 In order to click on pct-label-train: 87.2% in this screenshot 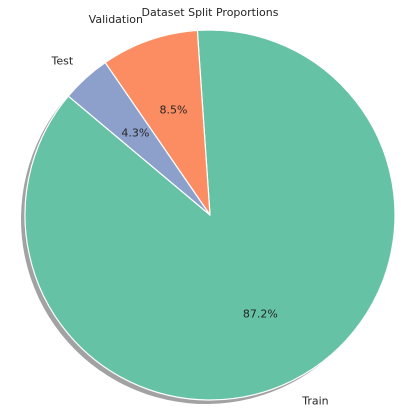, I will do `click(260, 313)`.